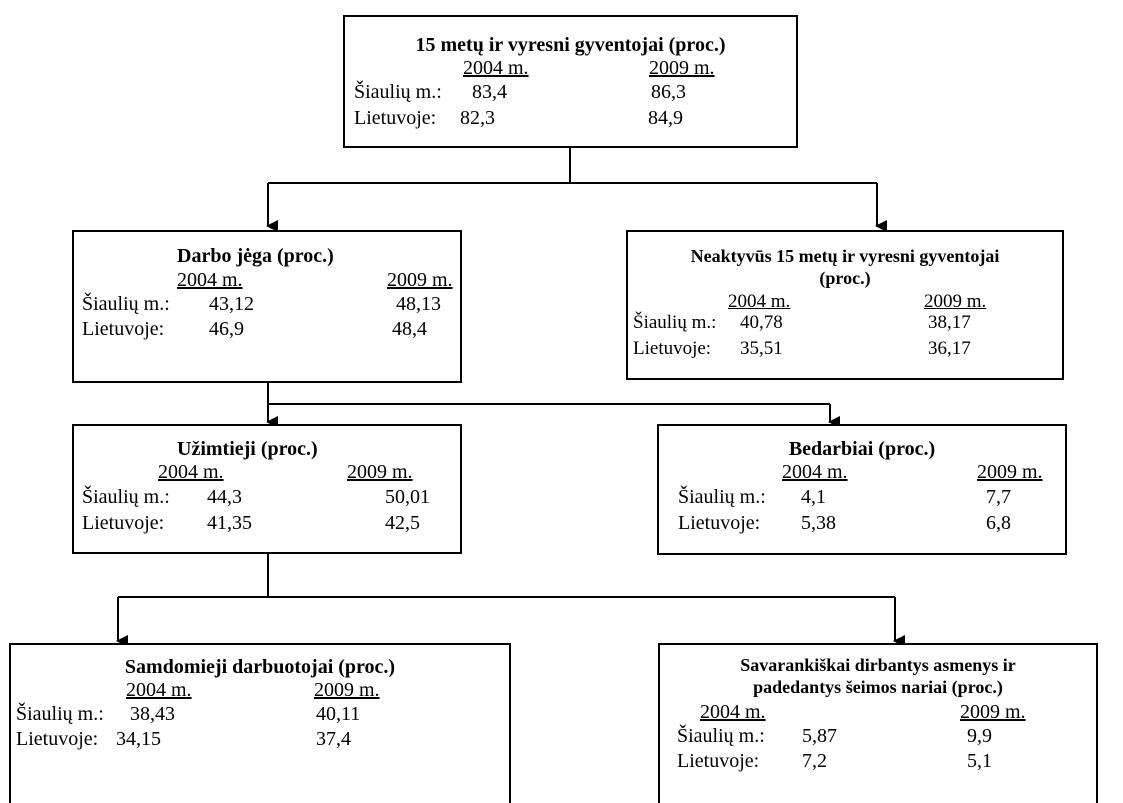  I want to click on employees-title: Samdomieji darbuotojai (proc.), so click(260, 667).